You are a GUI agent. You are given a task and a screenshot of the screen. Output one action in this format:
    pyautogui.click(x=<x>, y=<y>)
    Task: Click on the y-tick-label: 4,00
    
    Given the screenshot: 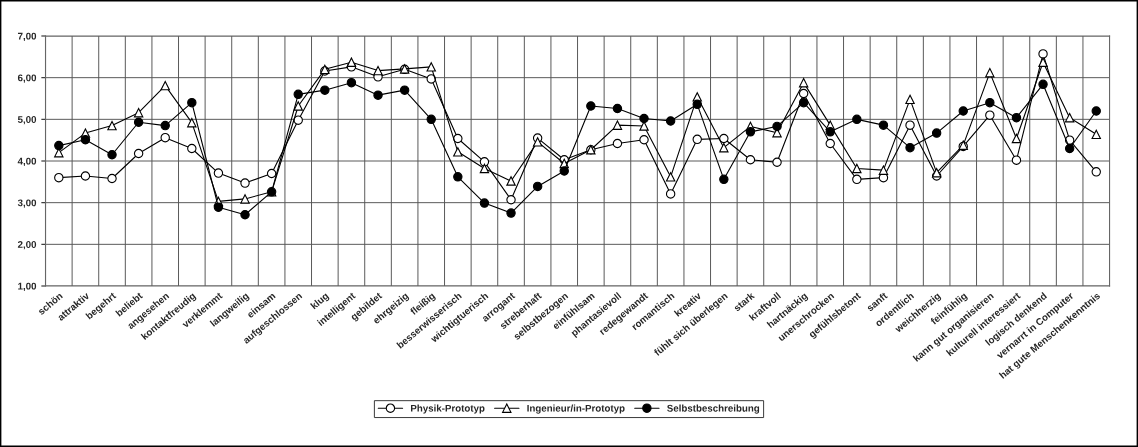 What is the action you would take?
    pyautogui.click(x=27, y=162)
    